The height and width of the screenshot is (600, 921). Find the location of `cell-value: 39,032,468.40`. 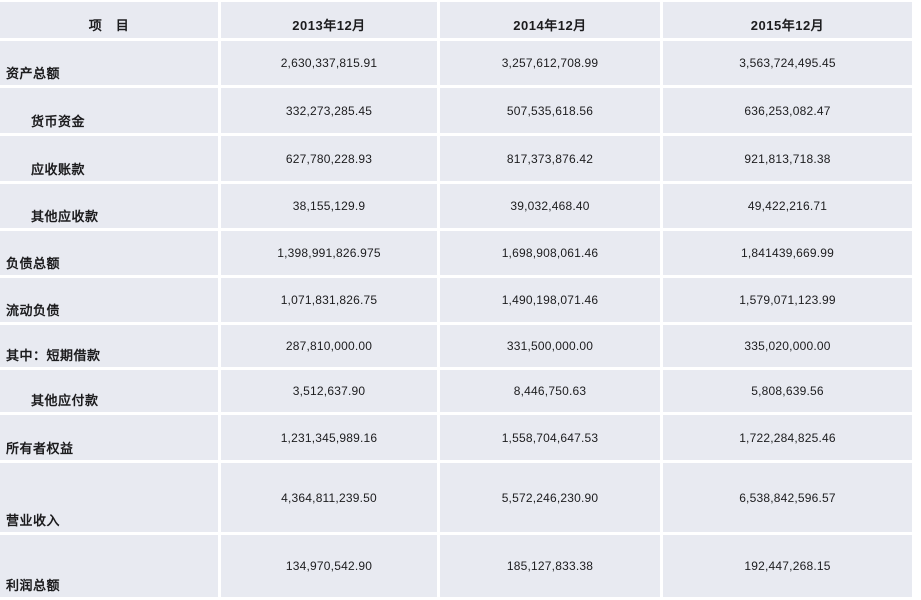

cell-value: 39,032,468.40 is located at coordinates (550, 206).